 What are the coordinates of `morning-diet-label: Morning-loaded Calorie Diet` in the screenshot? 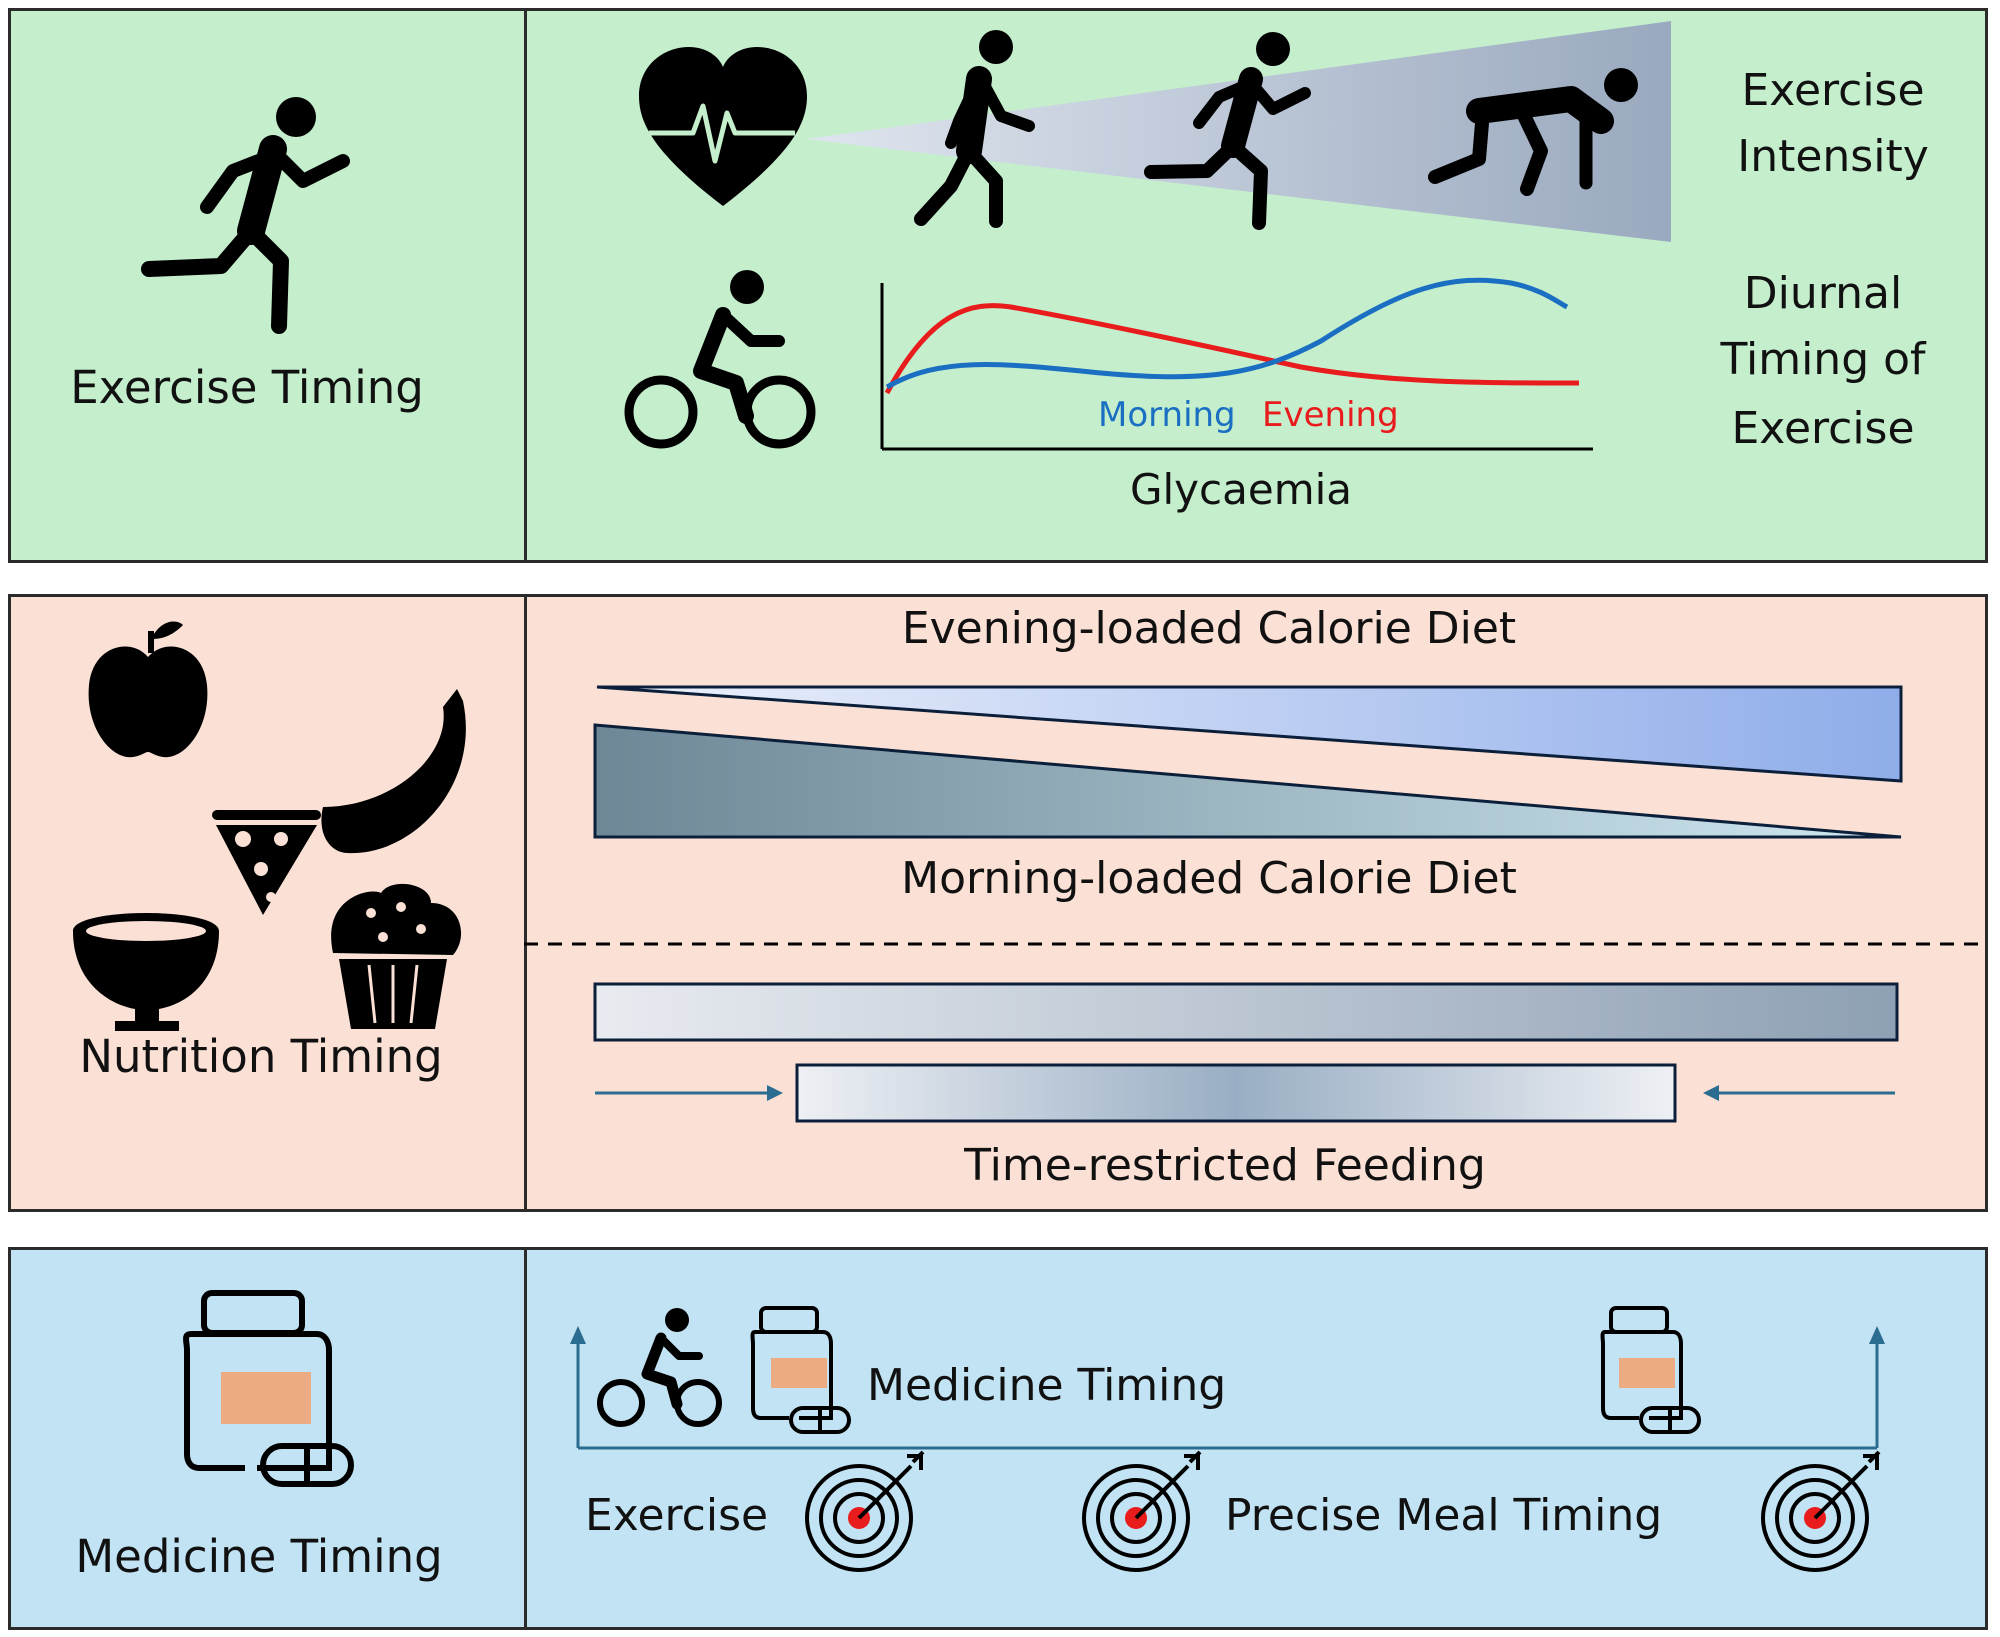 It's located at (1209, 878).